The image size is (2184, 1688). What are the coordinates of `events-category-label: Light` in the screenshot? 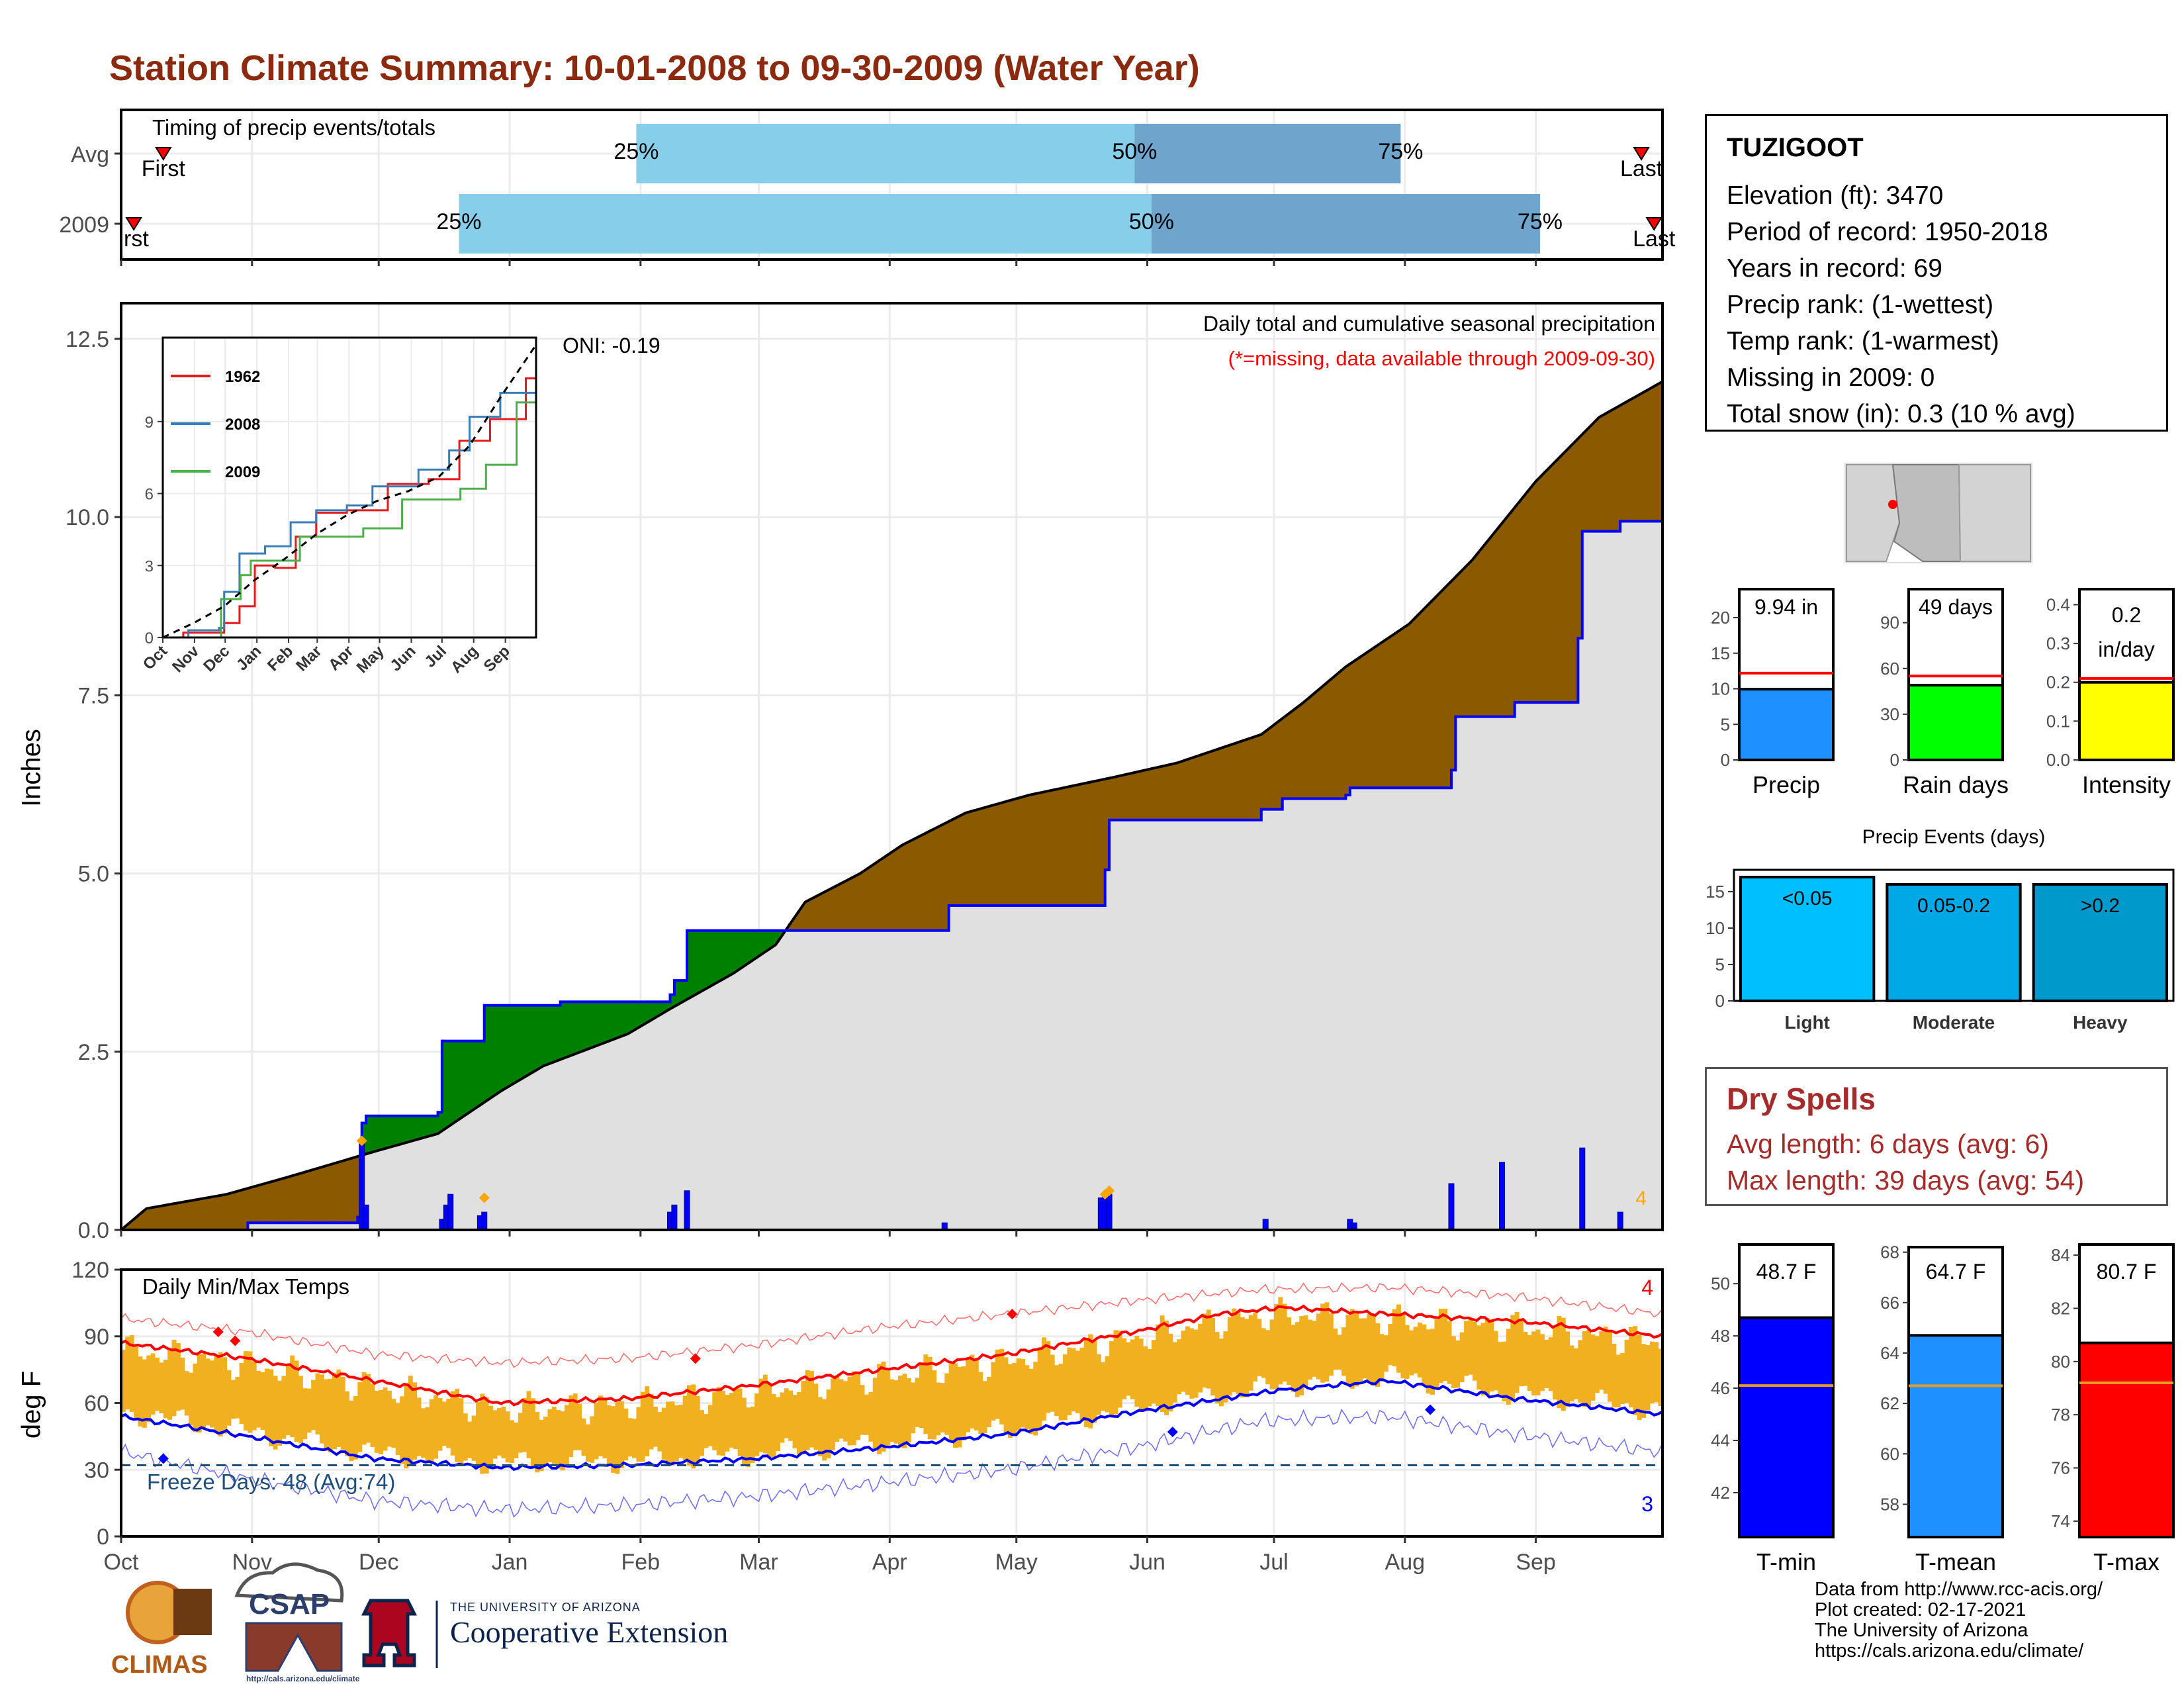 It's located at (1806, 1022).